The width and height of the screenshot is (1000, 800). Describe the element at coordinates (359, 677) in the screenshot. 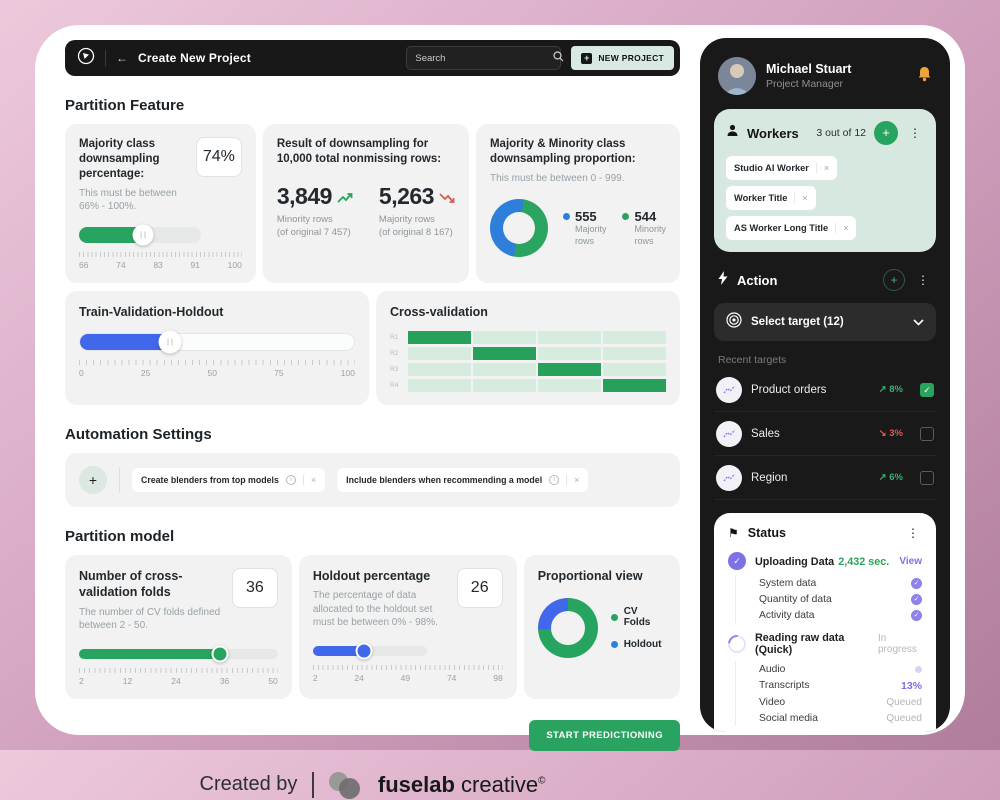

I see `tick-label: 24` at that location.